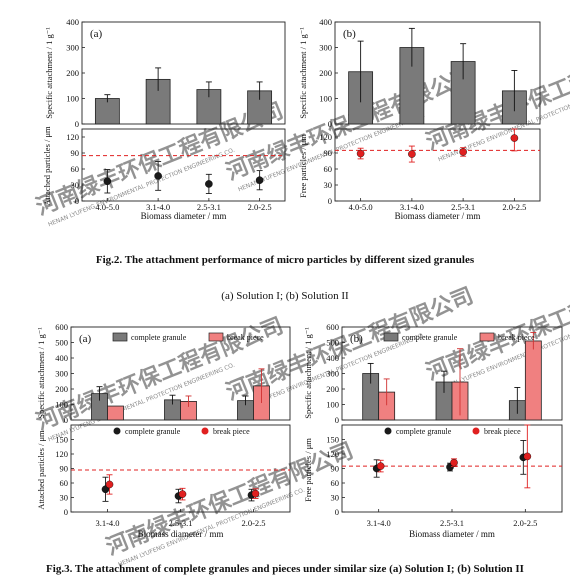 The width and height of the screenshot is (570, 587). Describe the element at coordinates (361, 207) in the screenshot. I see `x-tick-label: 4.0-5.0` at that location.